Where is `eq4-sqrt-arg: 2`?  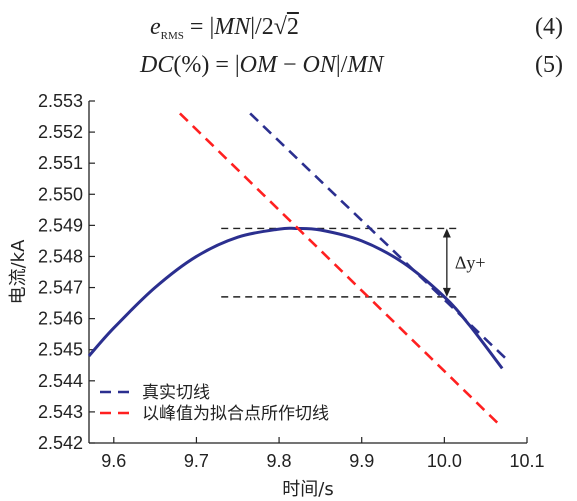
eq4-sqrt-arg: 2 is located at coordinates (292, 27).